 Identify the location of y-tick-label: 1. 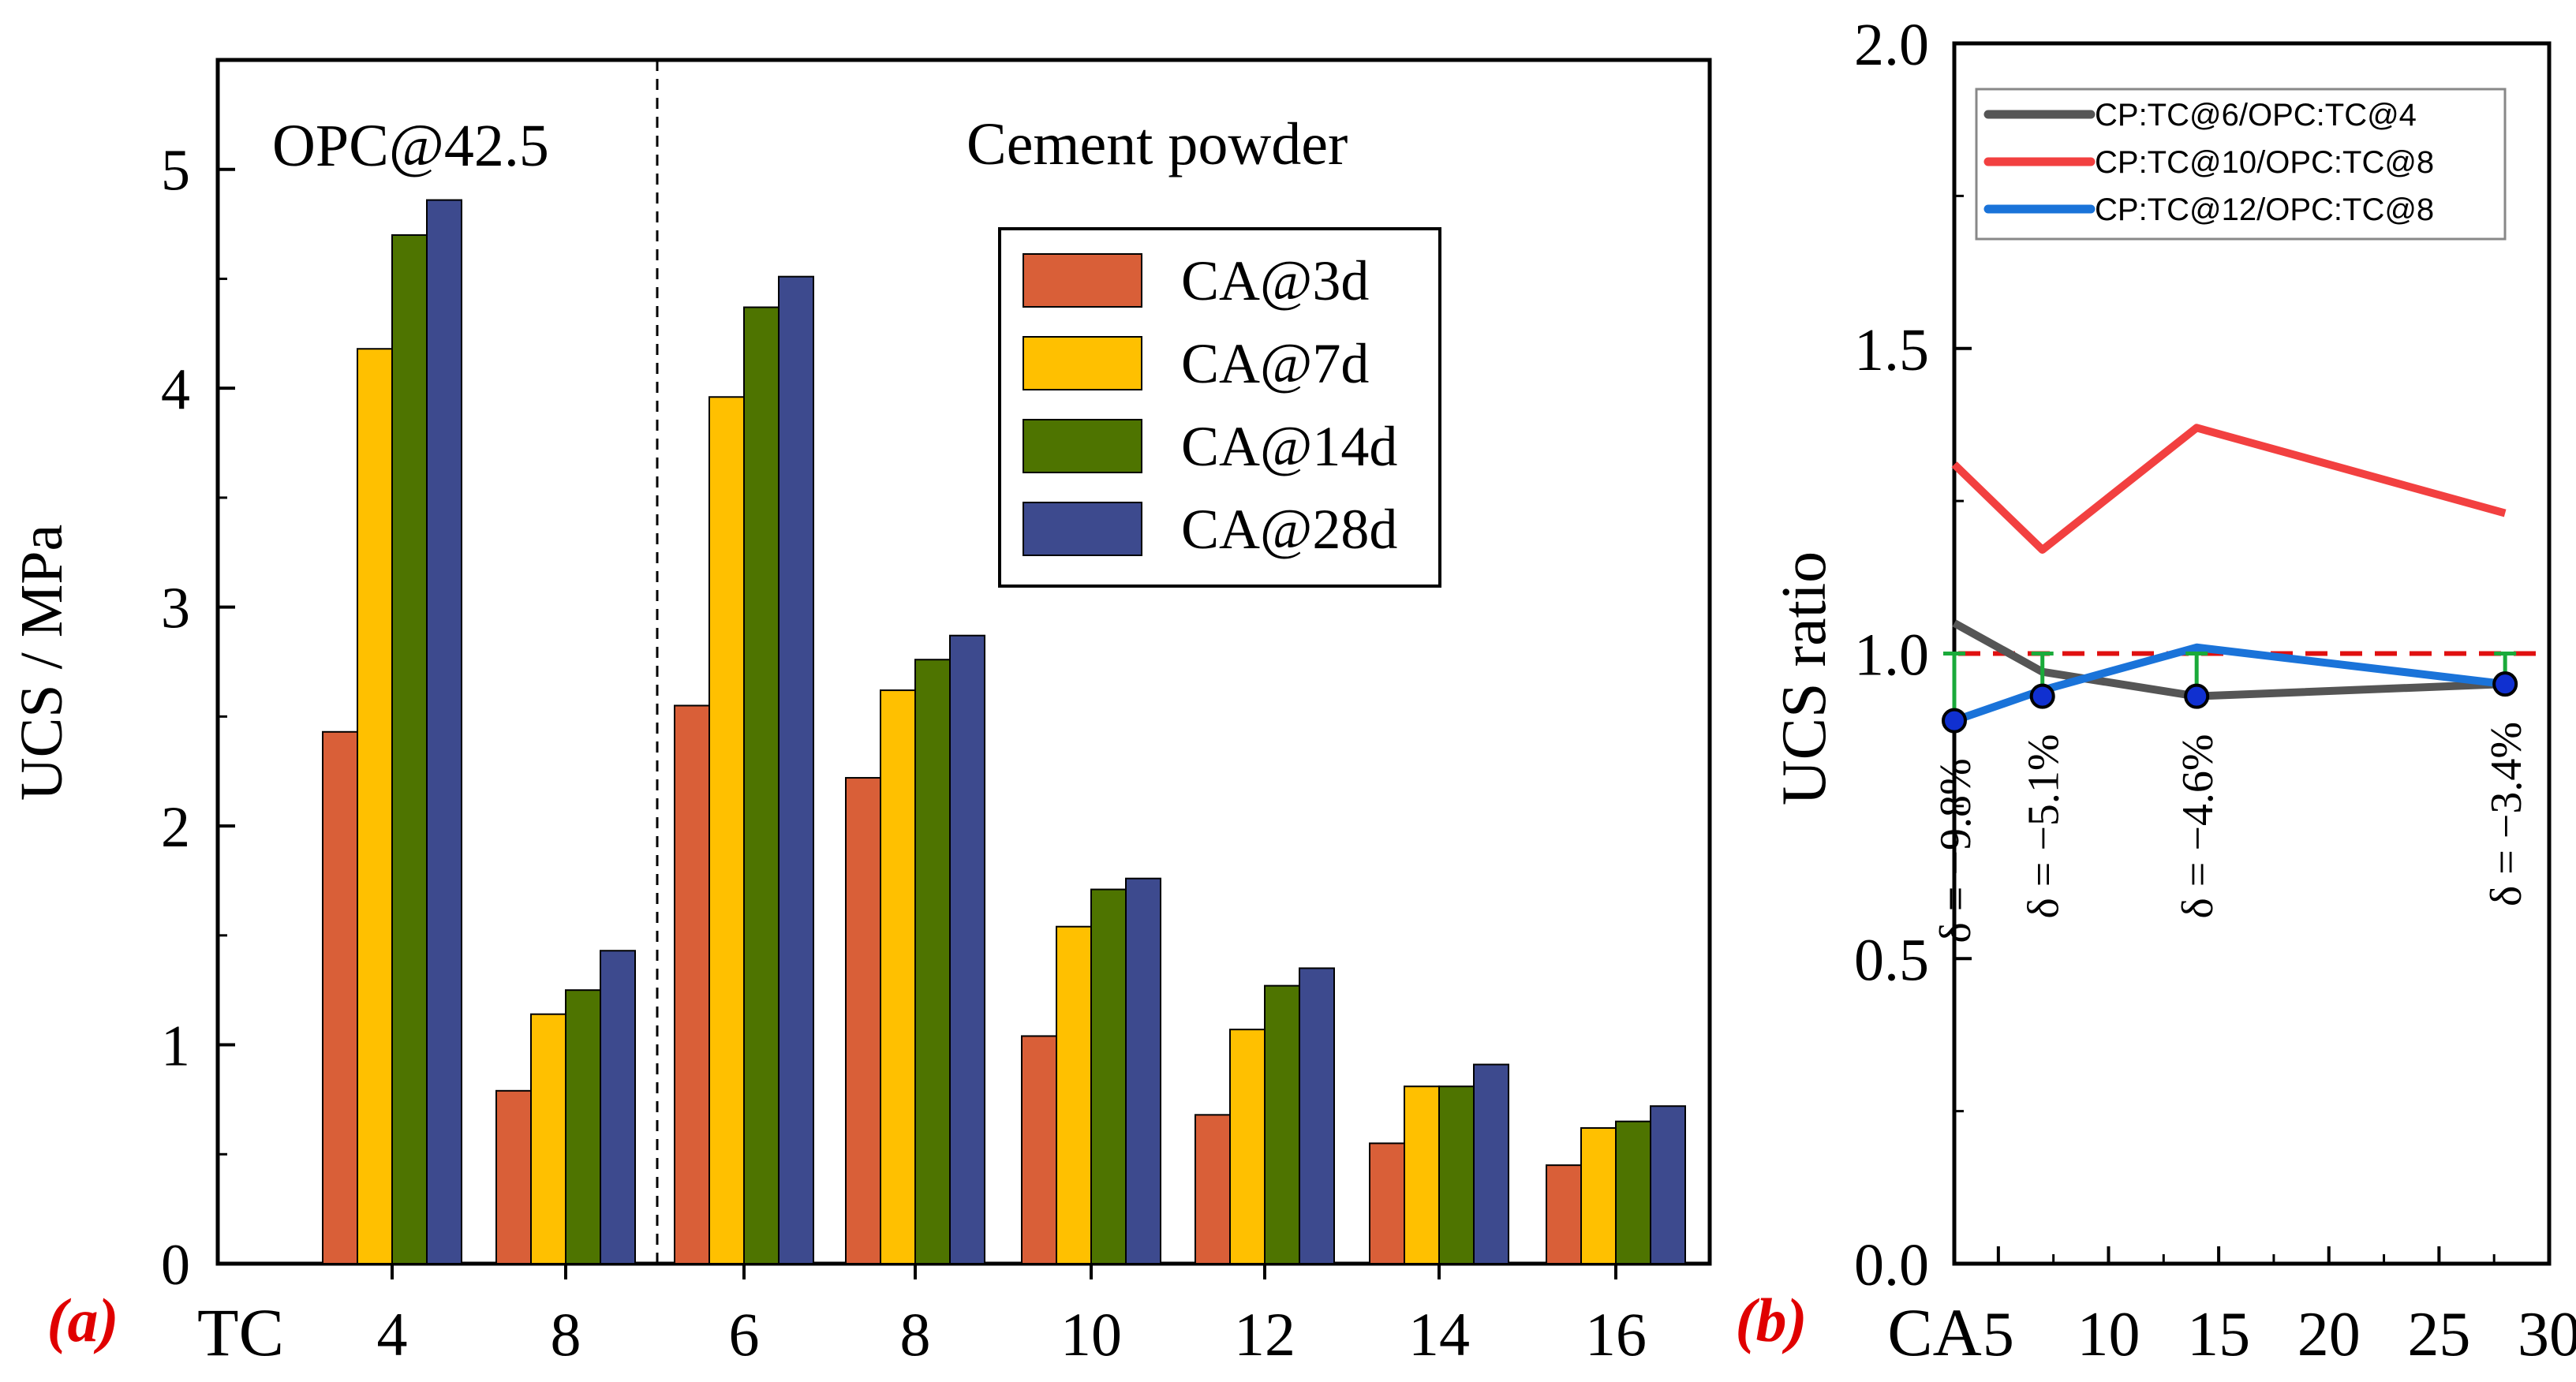
(175, 1046).